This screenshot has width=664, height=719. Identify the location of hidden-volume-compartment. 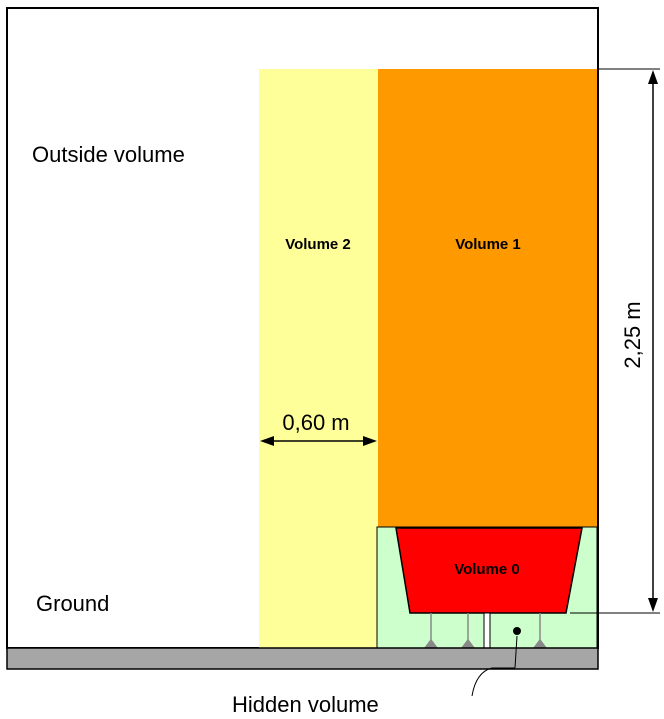
(487, 630).